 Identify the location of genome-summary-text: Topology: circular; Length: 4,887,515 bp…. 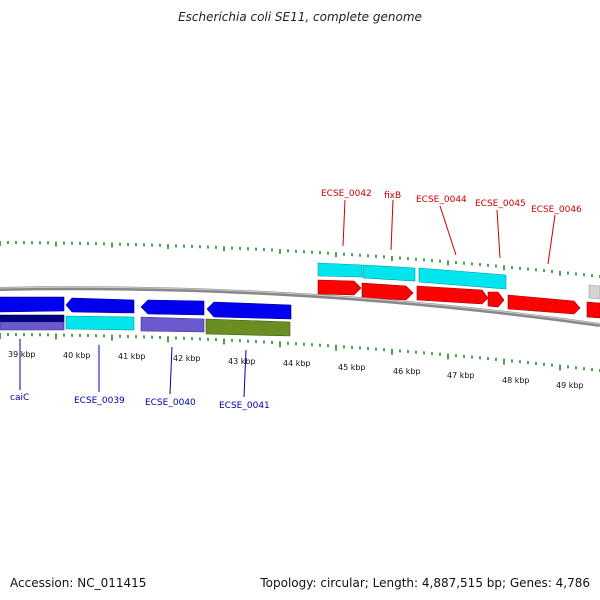
(425, 583).